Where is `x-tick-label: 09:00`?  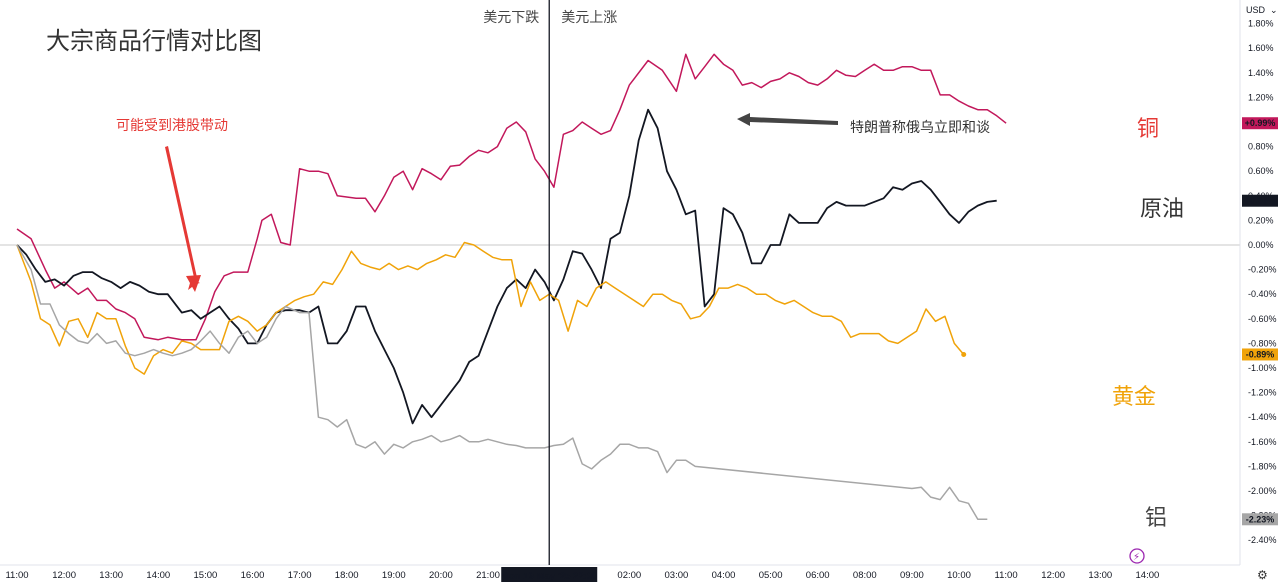 x-tick-label: 09:00 is located at coordinates (912, 575).